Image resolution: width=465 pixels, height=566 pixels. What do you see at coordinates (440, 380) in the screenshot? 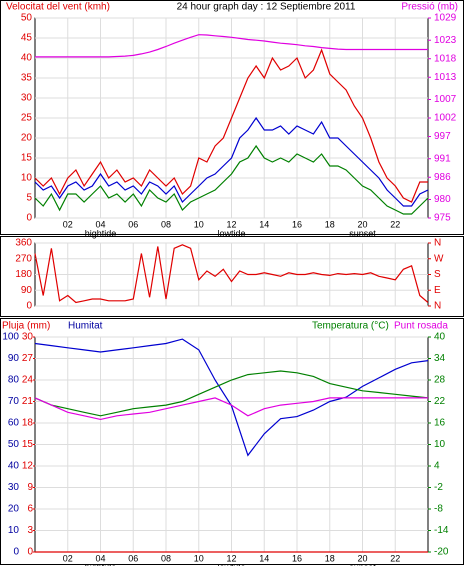
I see `y-tick-label: 28` at bounding box center [440, 380].